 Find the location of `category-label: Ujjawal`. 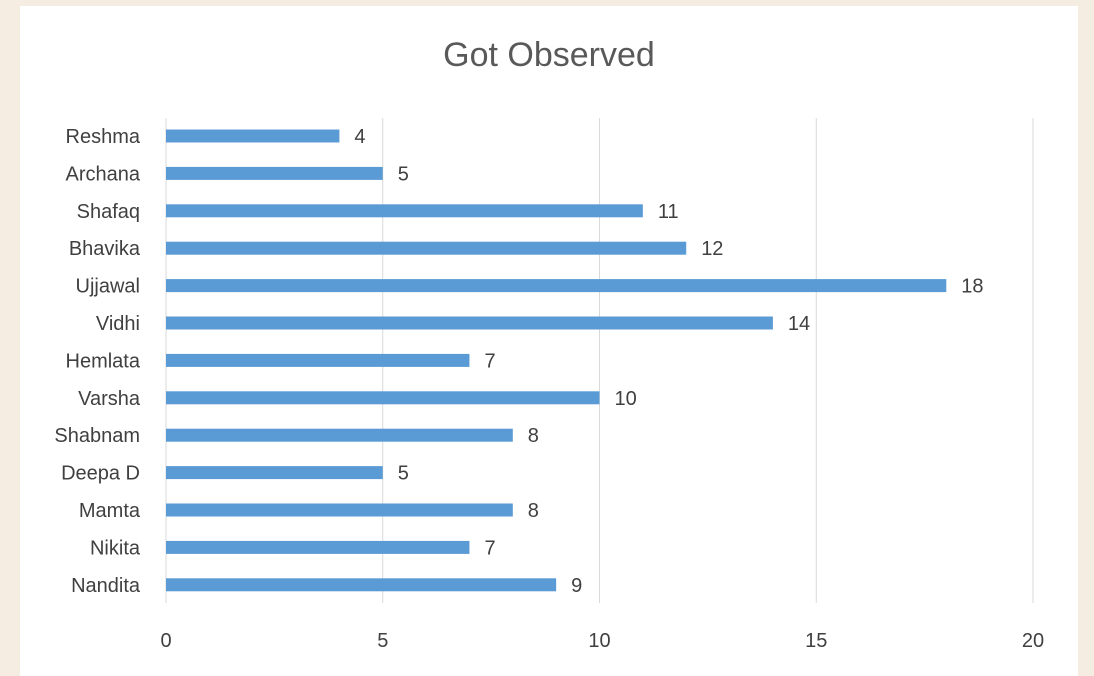

category-label: Ujjawal is located at coordinates (108, 287).